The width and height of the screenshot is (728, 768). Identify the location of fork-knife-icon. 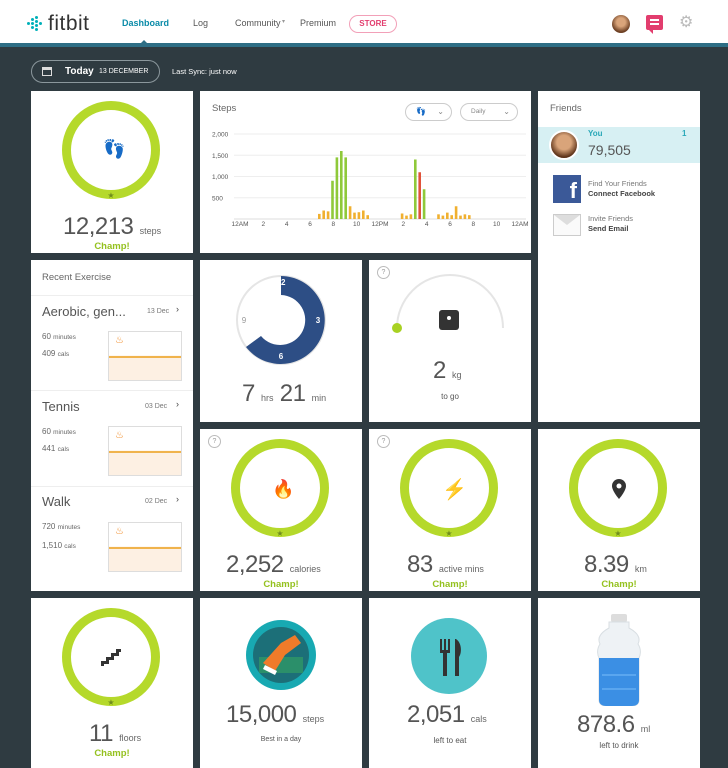
(449, 656).